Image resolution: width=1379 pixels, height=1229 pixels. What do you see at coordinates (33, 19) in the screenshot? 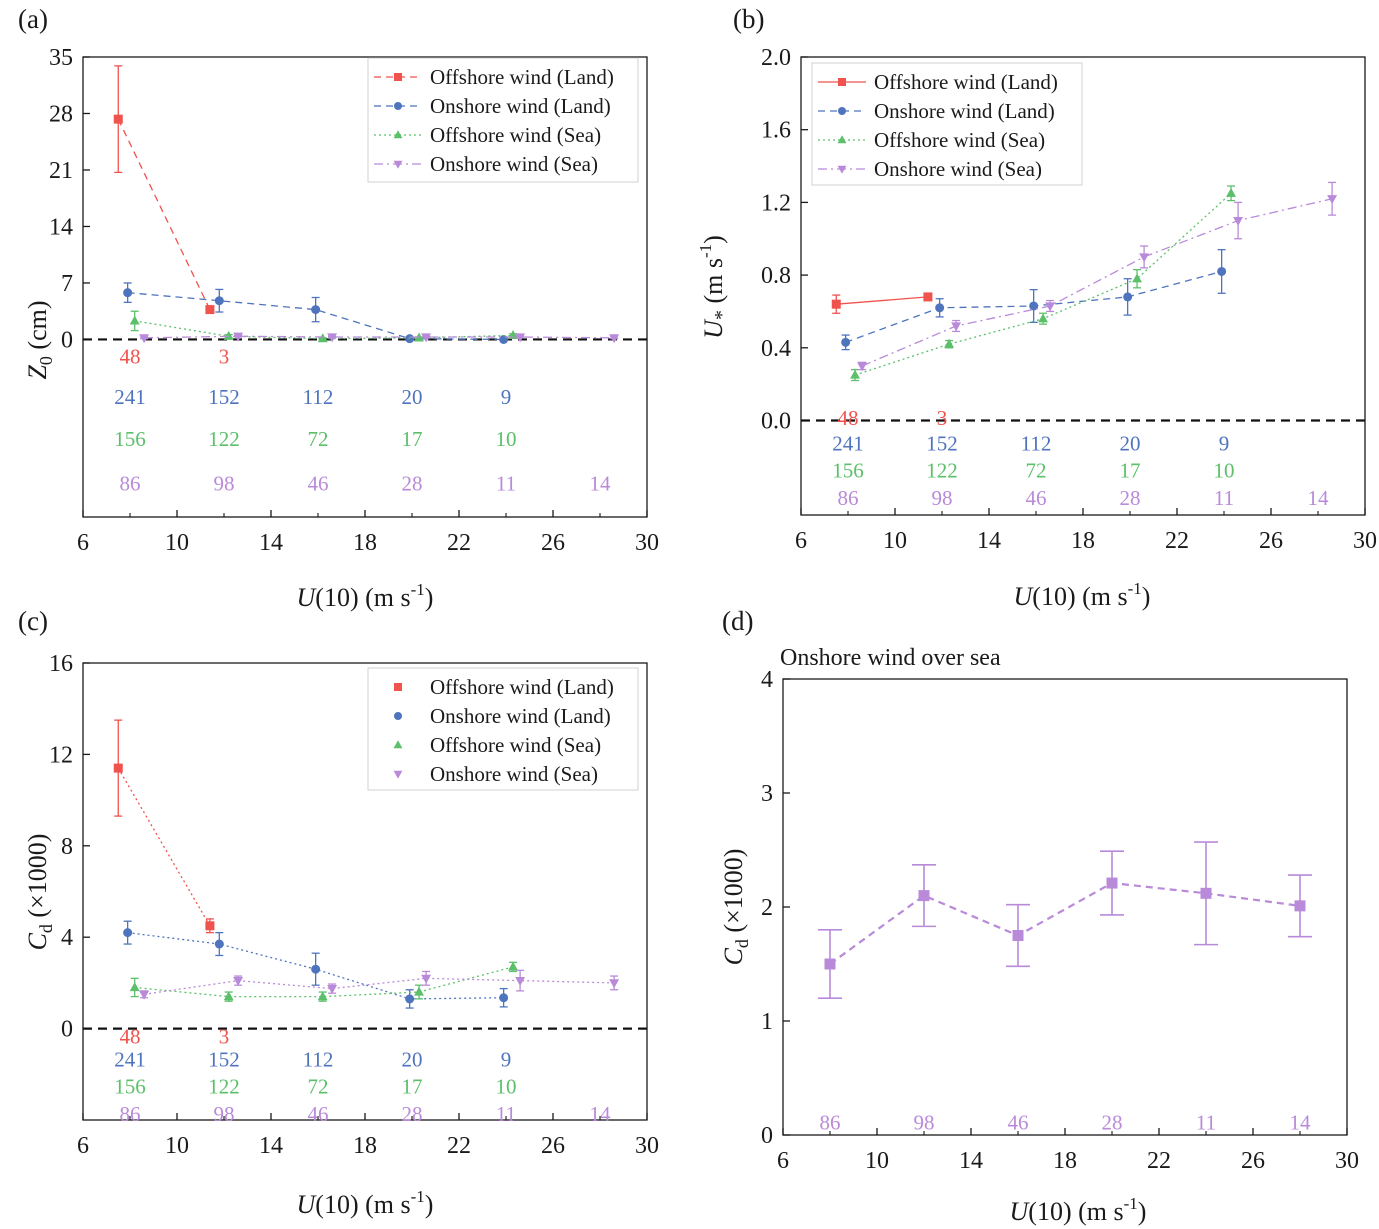
I see `panel-label-a: (a)` at bounding box center [33, 19].